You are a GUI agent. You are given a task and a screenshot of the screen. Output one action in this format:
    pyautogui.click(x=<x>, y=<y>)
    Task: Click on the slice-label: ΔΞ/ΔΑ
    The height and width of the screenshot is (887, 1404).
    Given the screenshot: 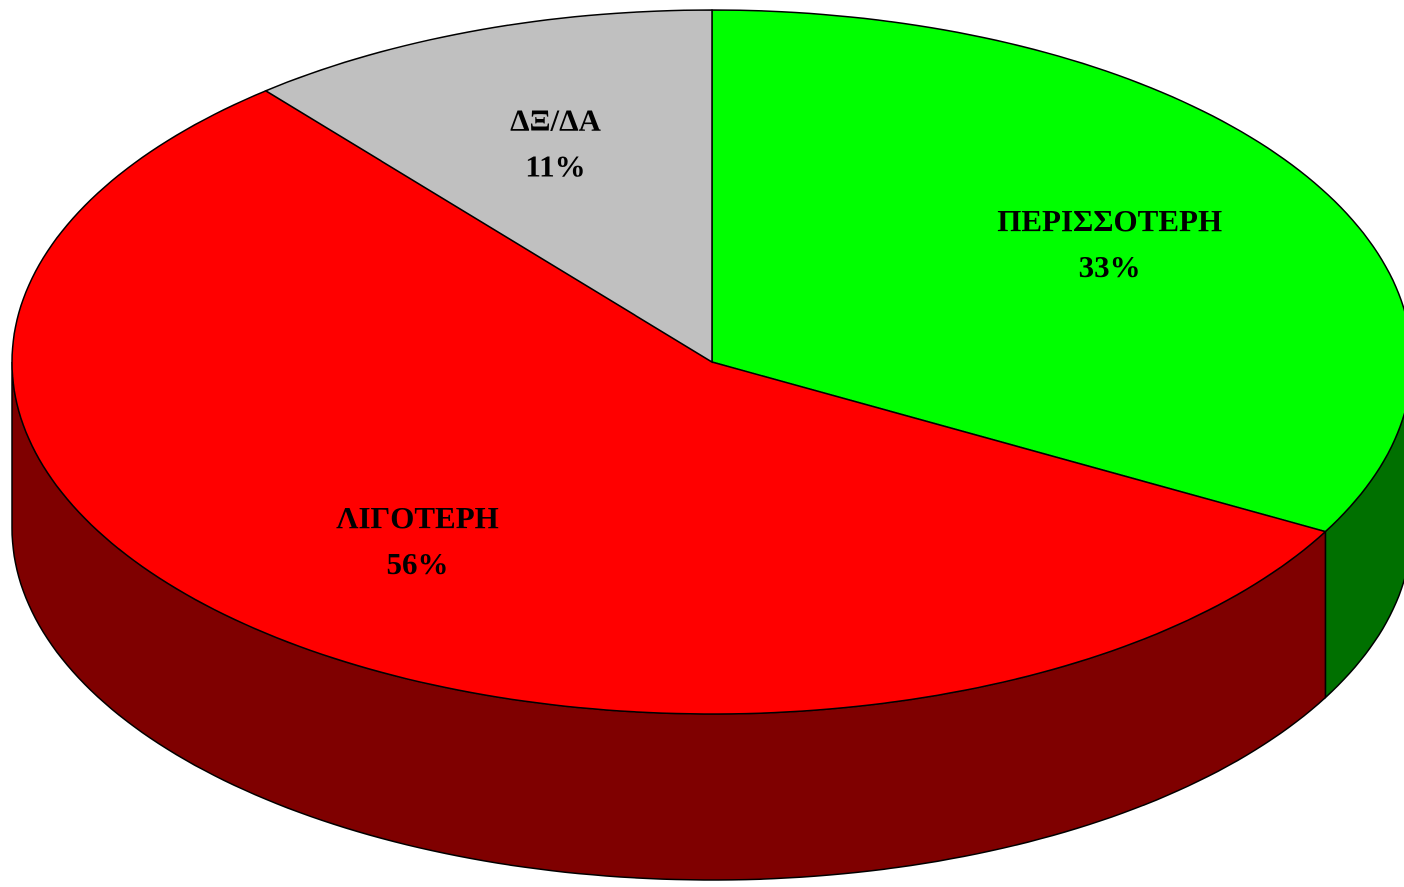 What is the action you would take?
    pyautogui.click(x=555, y=120)
    